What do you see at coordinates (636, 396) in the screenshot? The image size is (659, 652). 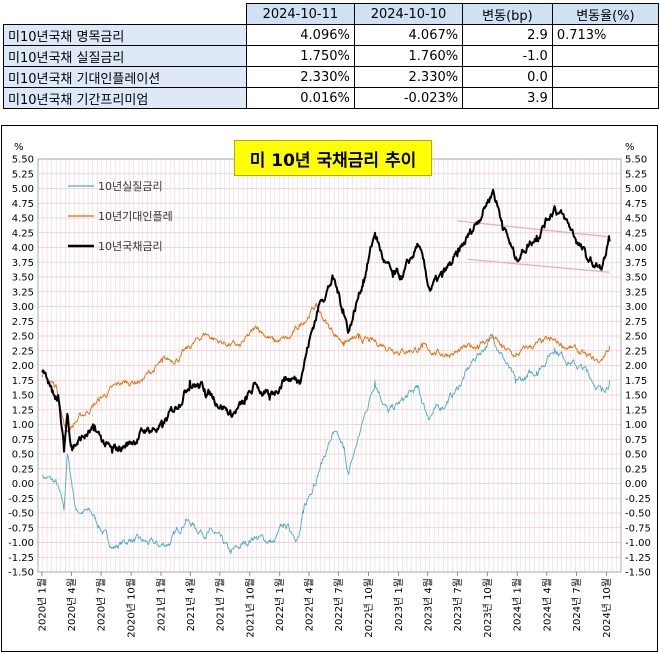 I see `y-tick-label-right: 1.50` at bounding box center [636, 396].